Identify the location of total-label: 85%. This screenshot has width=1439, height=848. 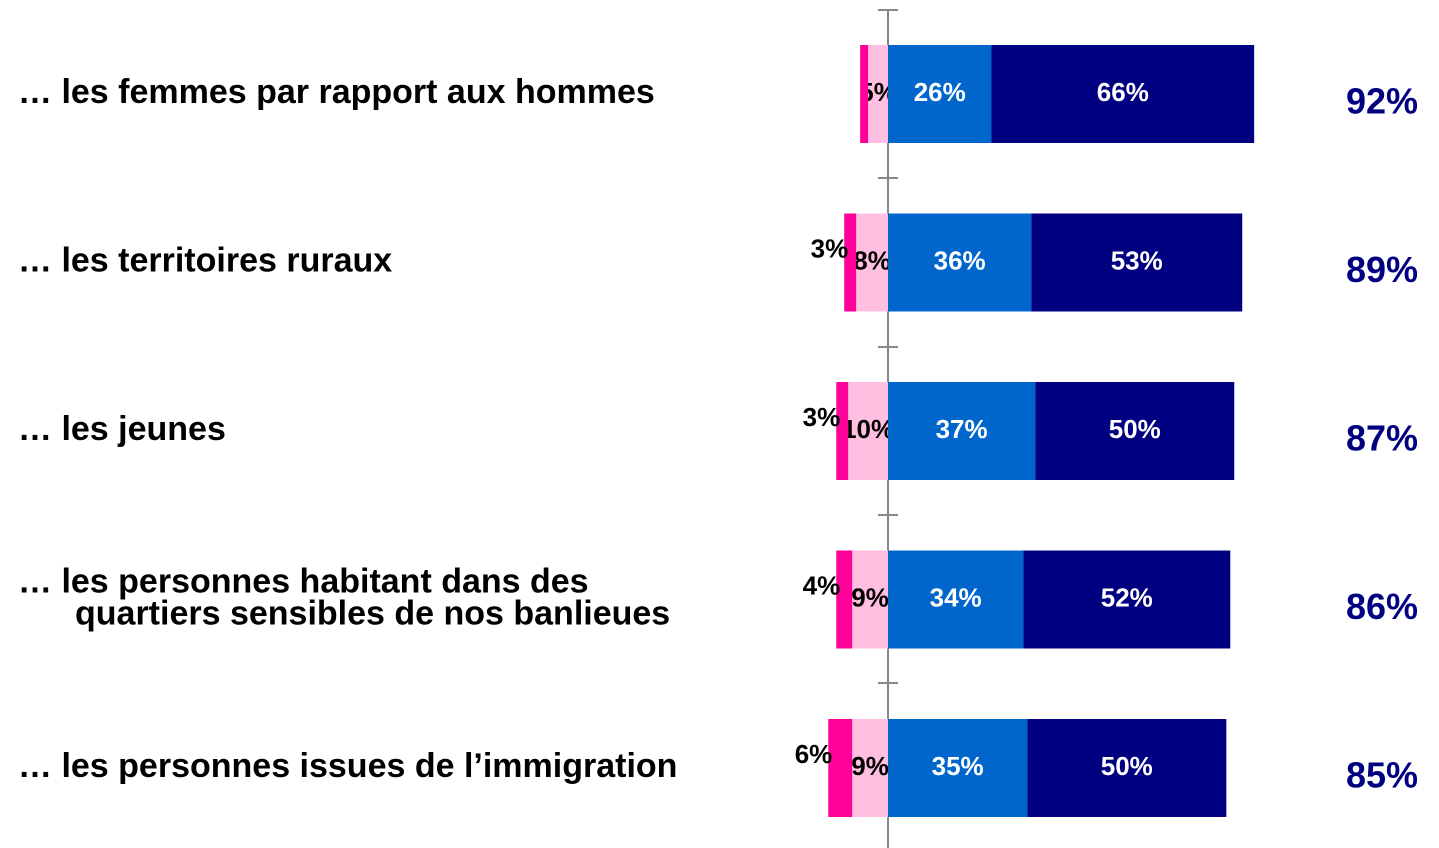
(1382, 775).